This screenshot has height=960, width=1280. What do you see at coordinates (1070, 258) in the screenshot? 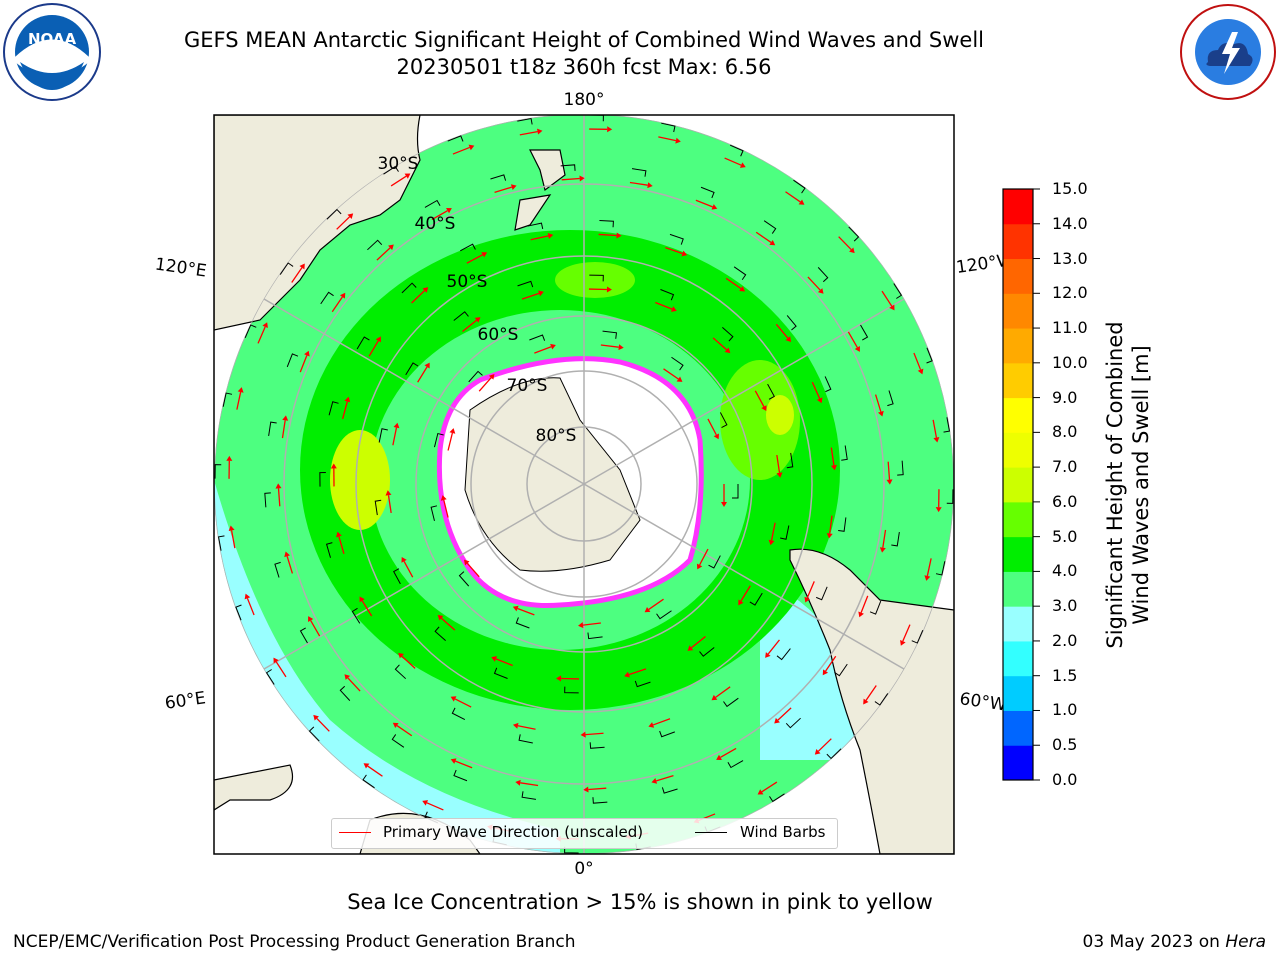
I see `colorbar-tick-label: 13.0` at bounding box center [1070, 258].